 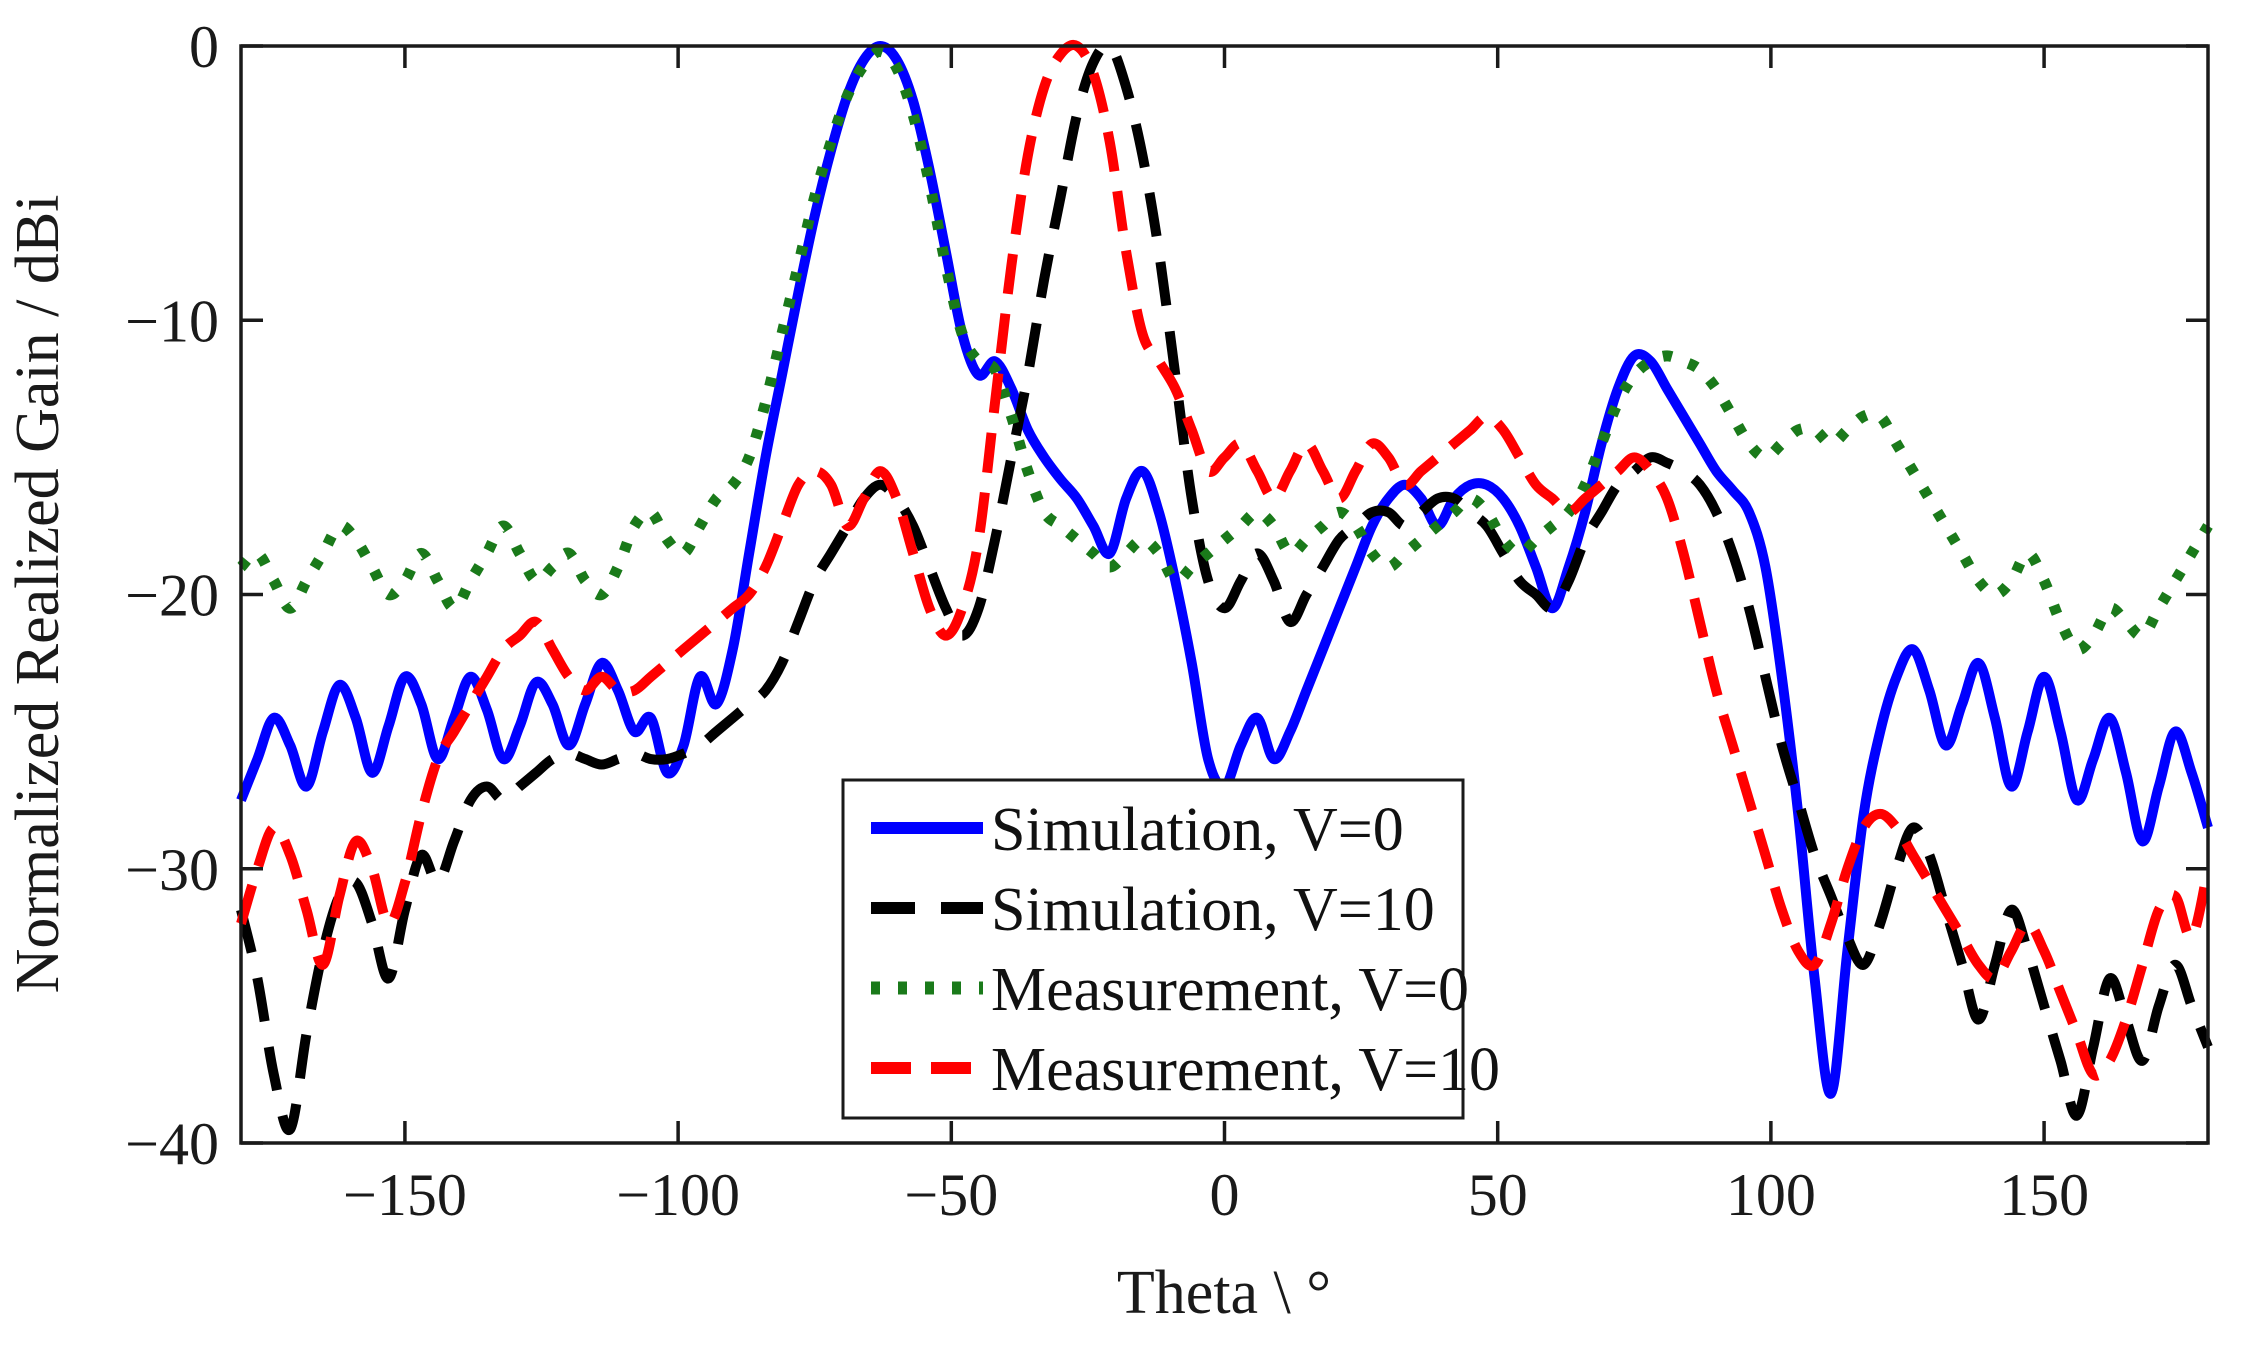 What do you see at coordinates (405, 1195) in the screenshot?
I see `x-tick-label-0: −150` at bounding box center [405, 1195].